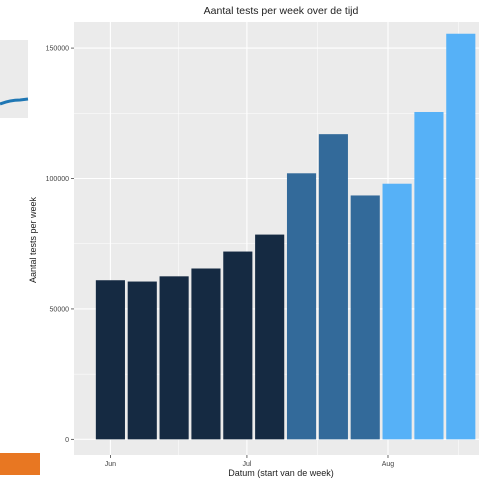 This screenshot has width=479, height=486. I want to click on x-axis-ticks: Jun Jul Aug, so click(250, 461).